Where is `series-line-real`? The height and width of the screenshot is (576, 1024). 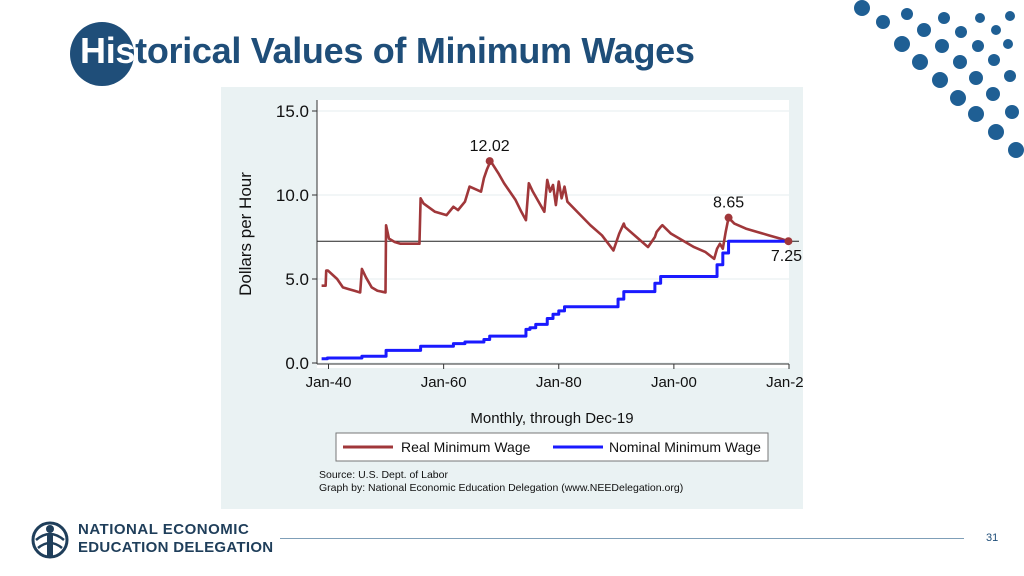
series-line-real is located at coordinates (555, 227).